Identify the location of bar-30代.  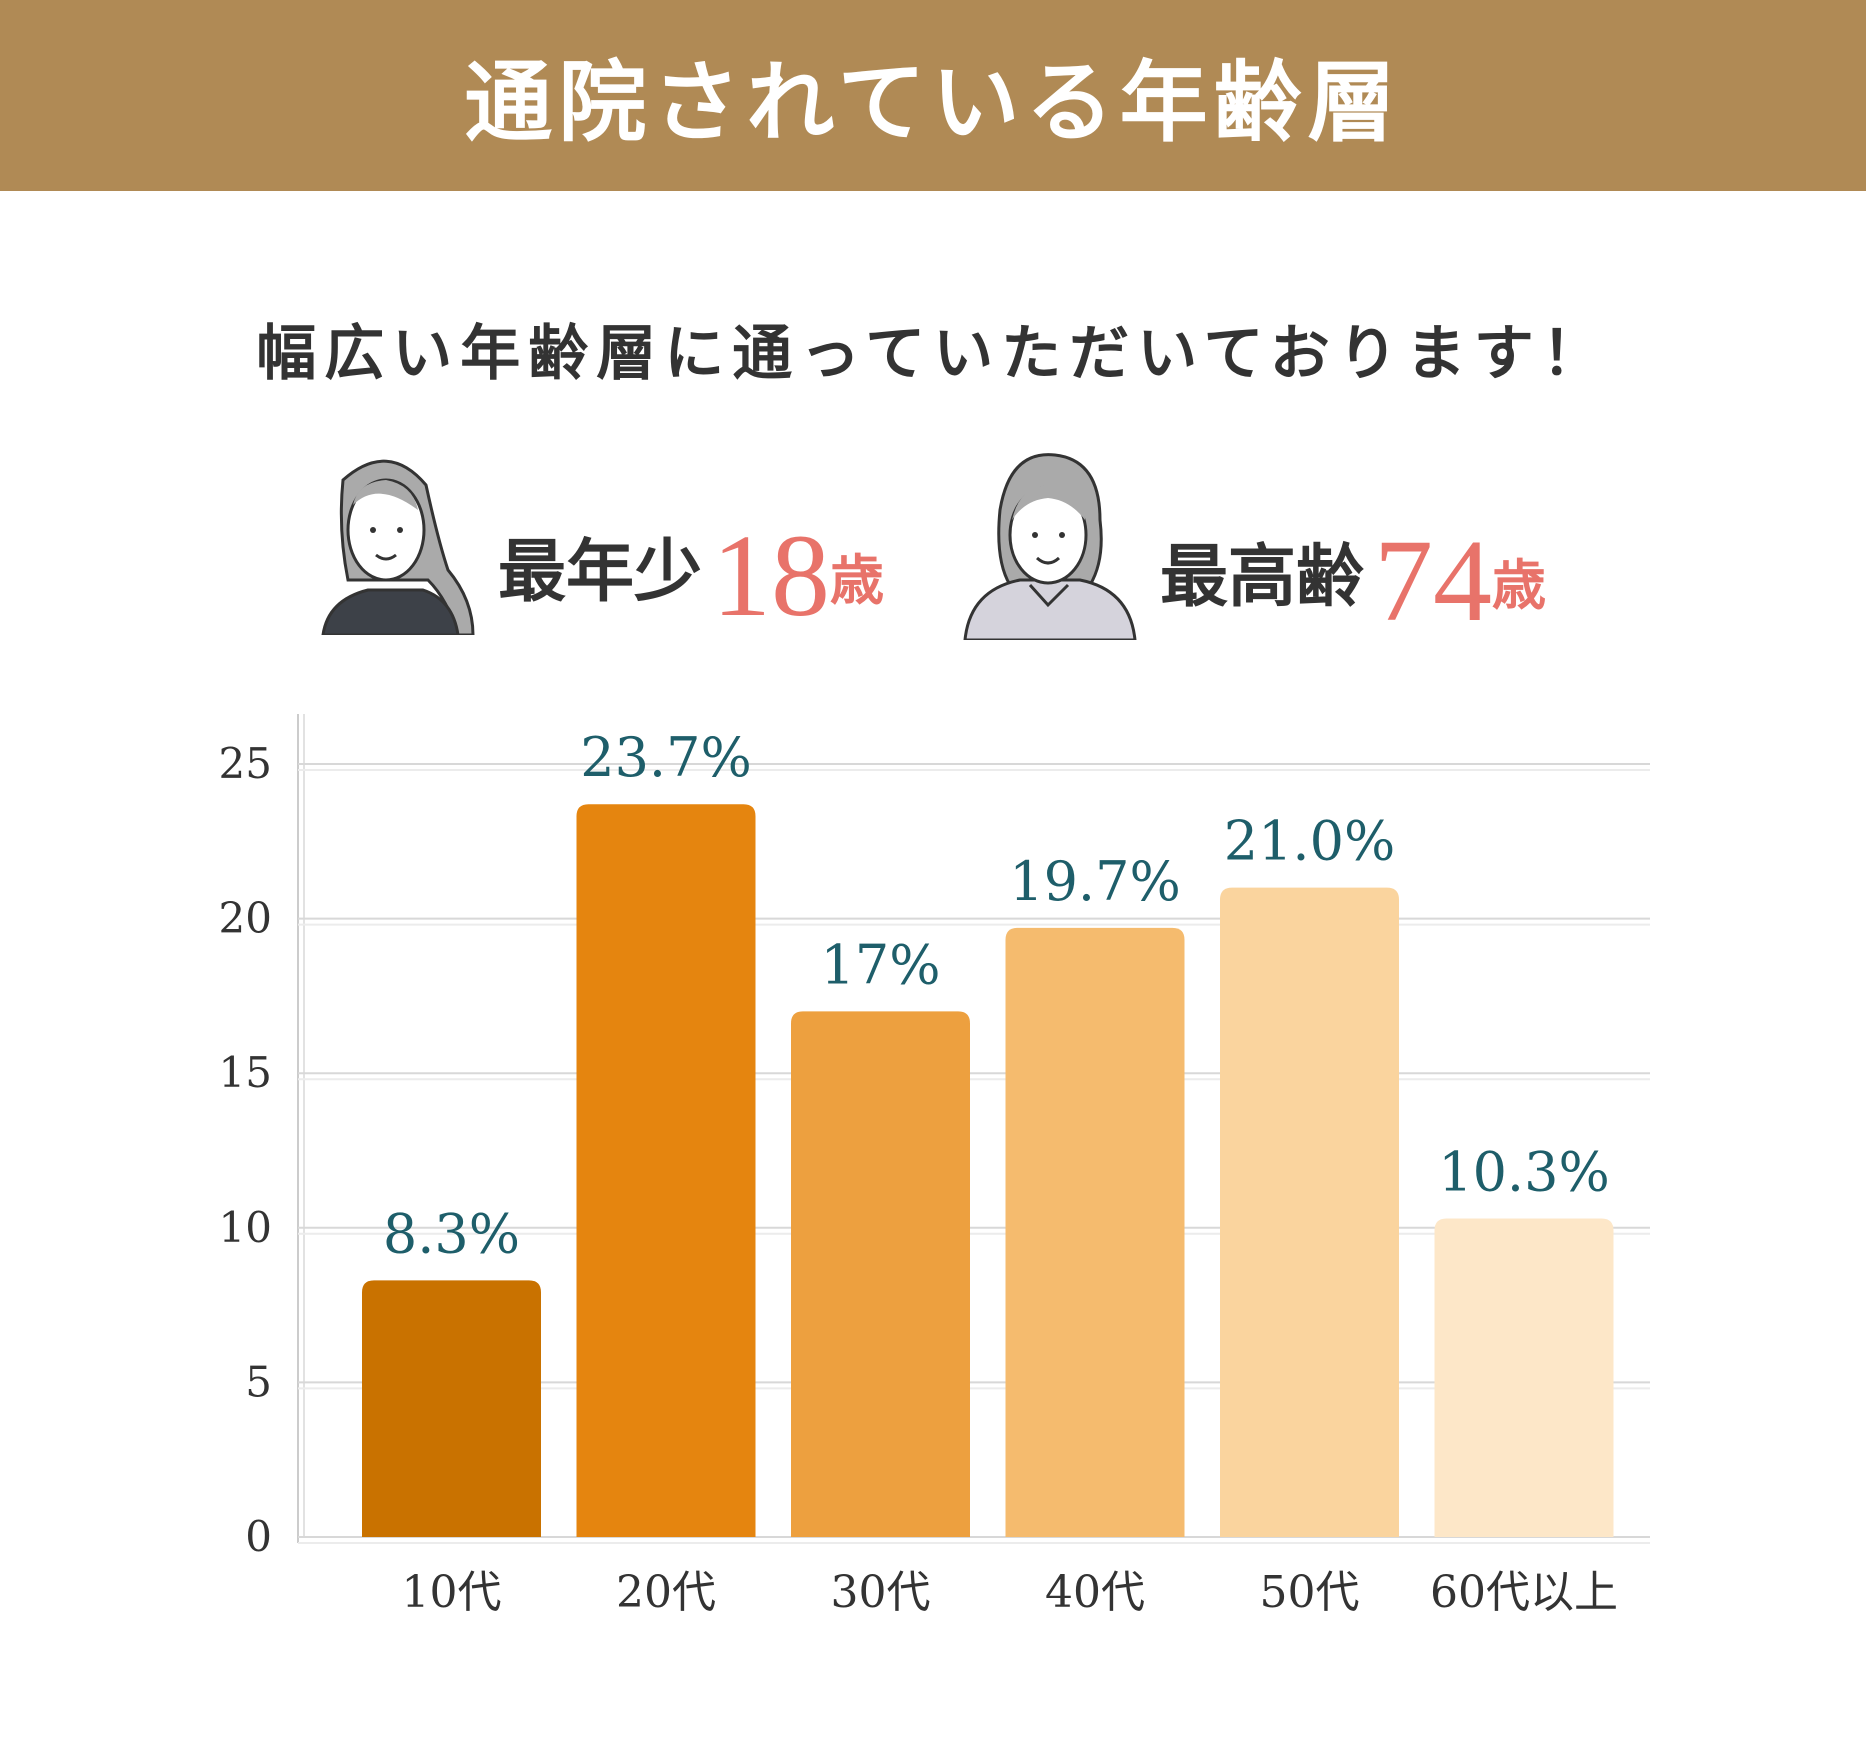
(880, 1274).